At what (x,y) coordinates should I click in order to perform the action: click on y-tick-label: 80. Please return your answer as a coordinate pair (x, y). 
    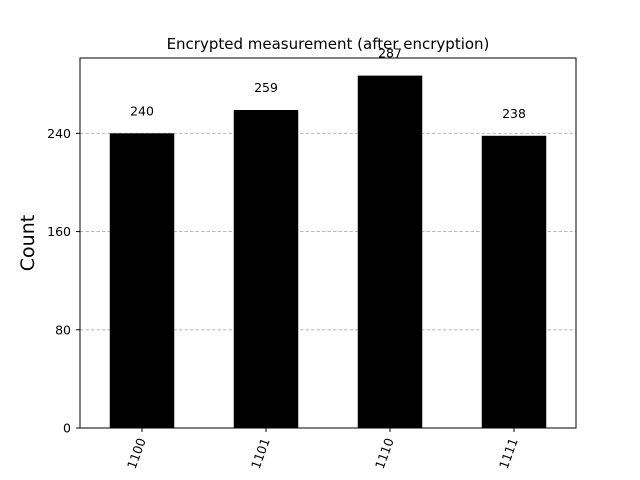
    Looking at the image, I should click on (63, 329).